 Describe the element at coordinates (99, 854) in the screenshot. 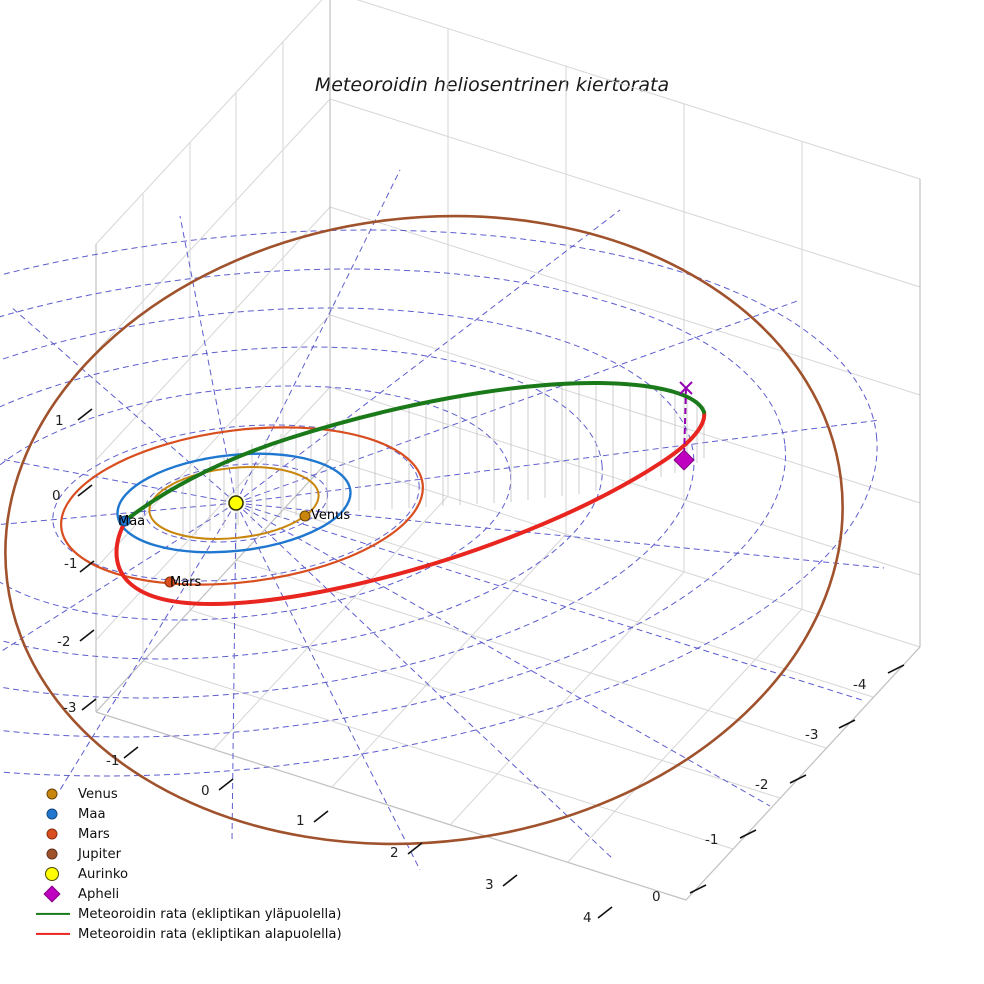

I see `legend-label-jupiter: Jupiter` at that location.